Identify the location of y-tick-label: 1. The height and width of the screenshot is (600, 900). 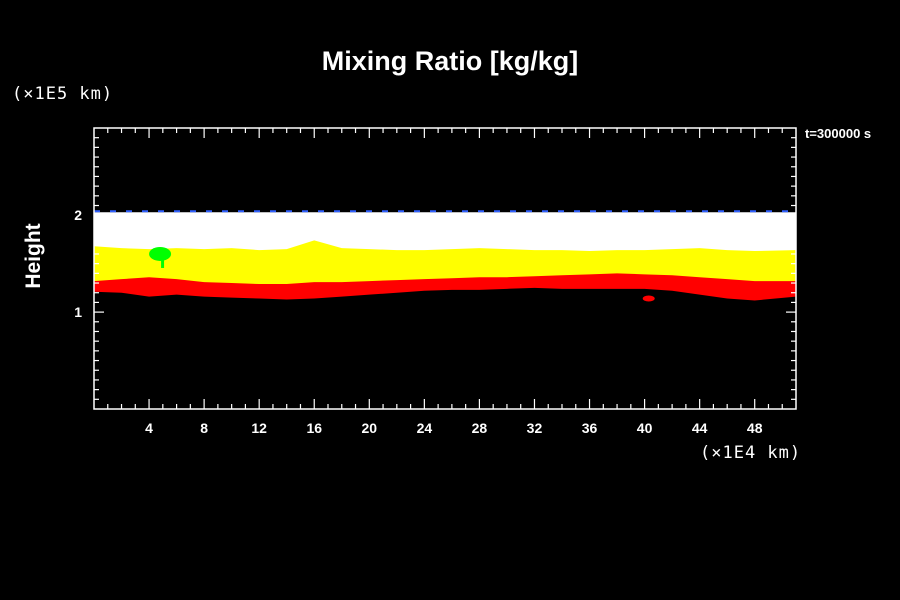
(78, 312).